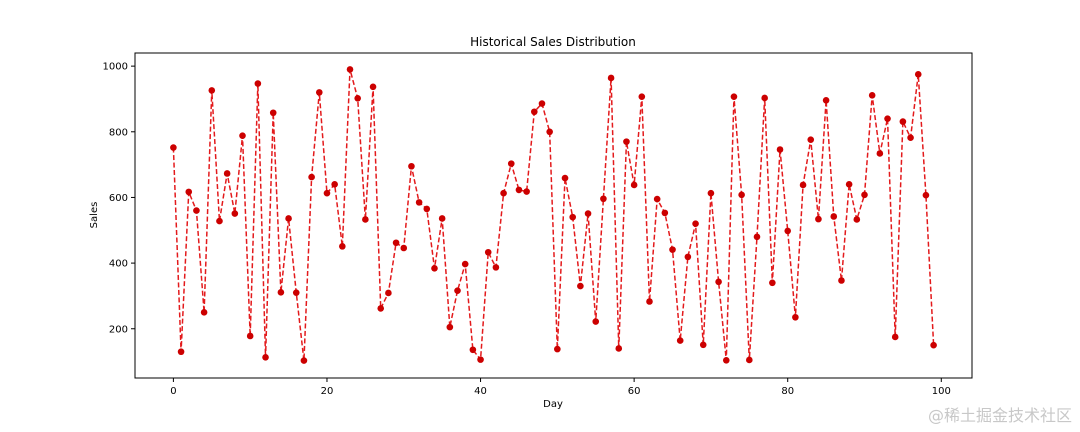 The height and width of the screenshot is (432, 1080). What do you see at coordinates (118, 329) in the screenshot?
I see `y-tick-label: 200` at bounding box center [118, 329].